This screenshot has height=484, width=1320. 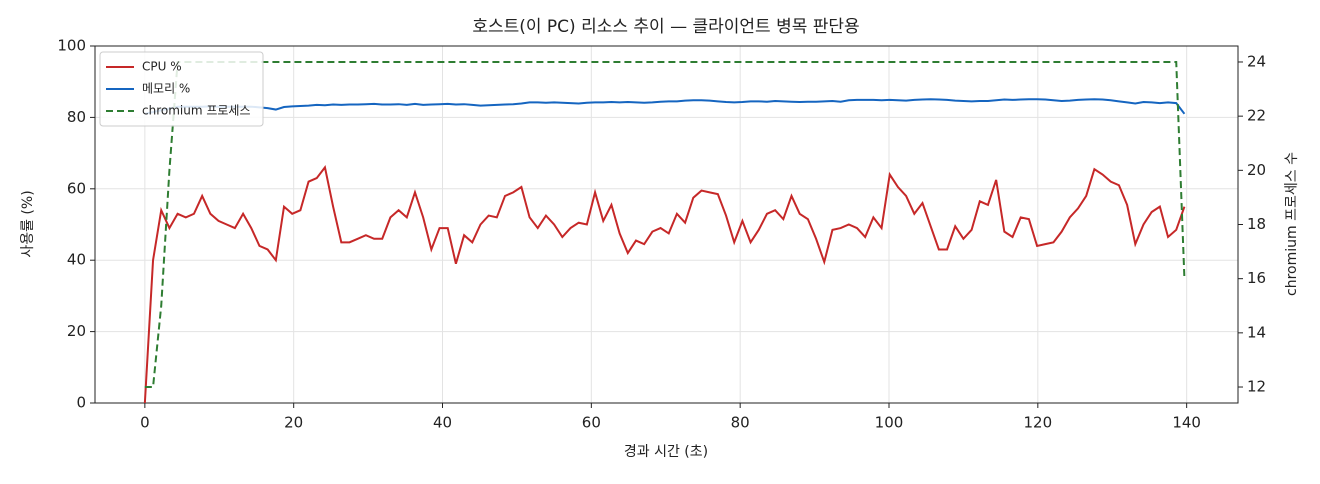 What do you see at coordinates (81, 403) in the screenshot?
I see `y-tick-label: 0` at bounding box center [81, 403].